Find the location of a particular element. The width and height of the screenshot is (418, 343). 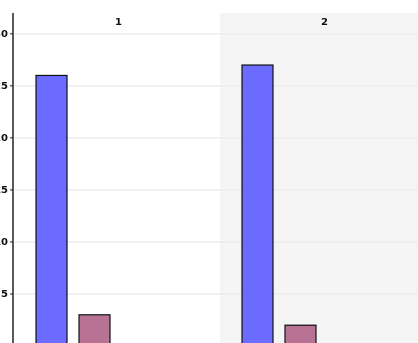

y-tick-label: 30 is located at coordinates (4, 34).